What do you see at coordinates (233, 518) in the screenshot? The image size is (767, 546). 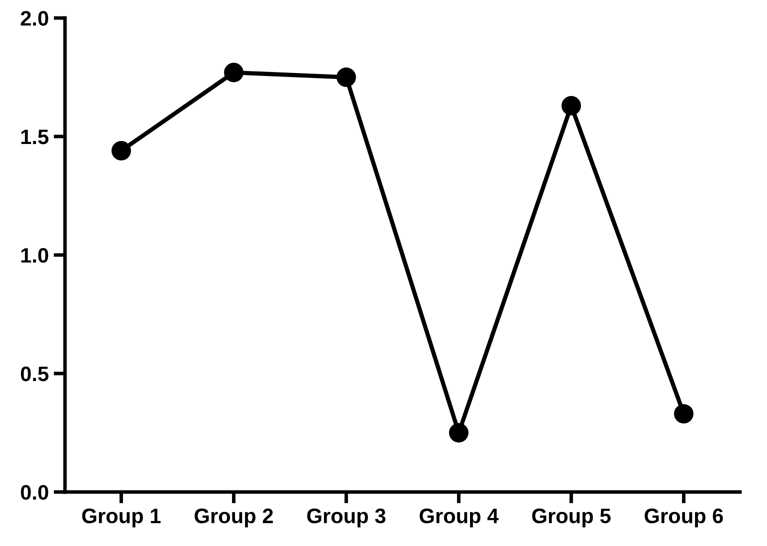 I see `x-tick-label: Group 2` at bounding box center [233, 518].